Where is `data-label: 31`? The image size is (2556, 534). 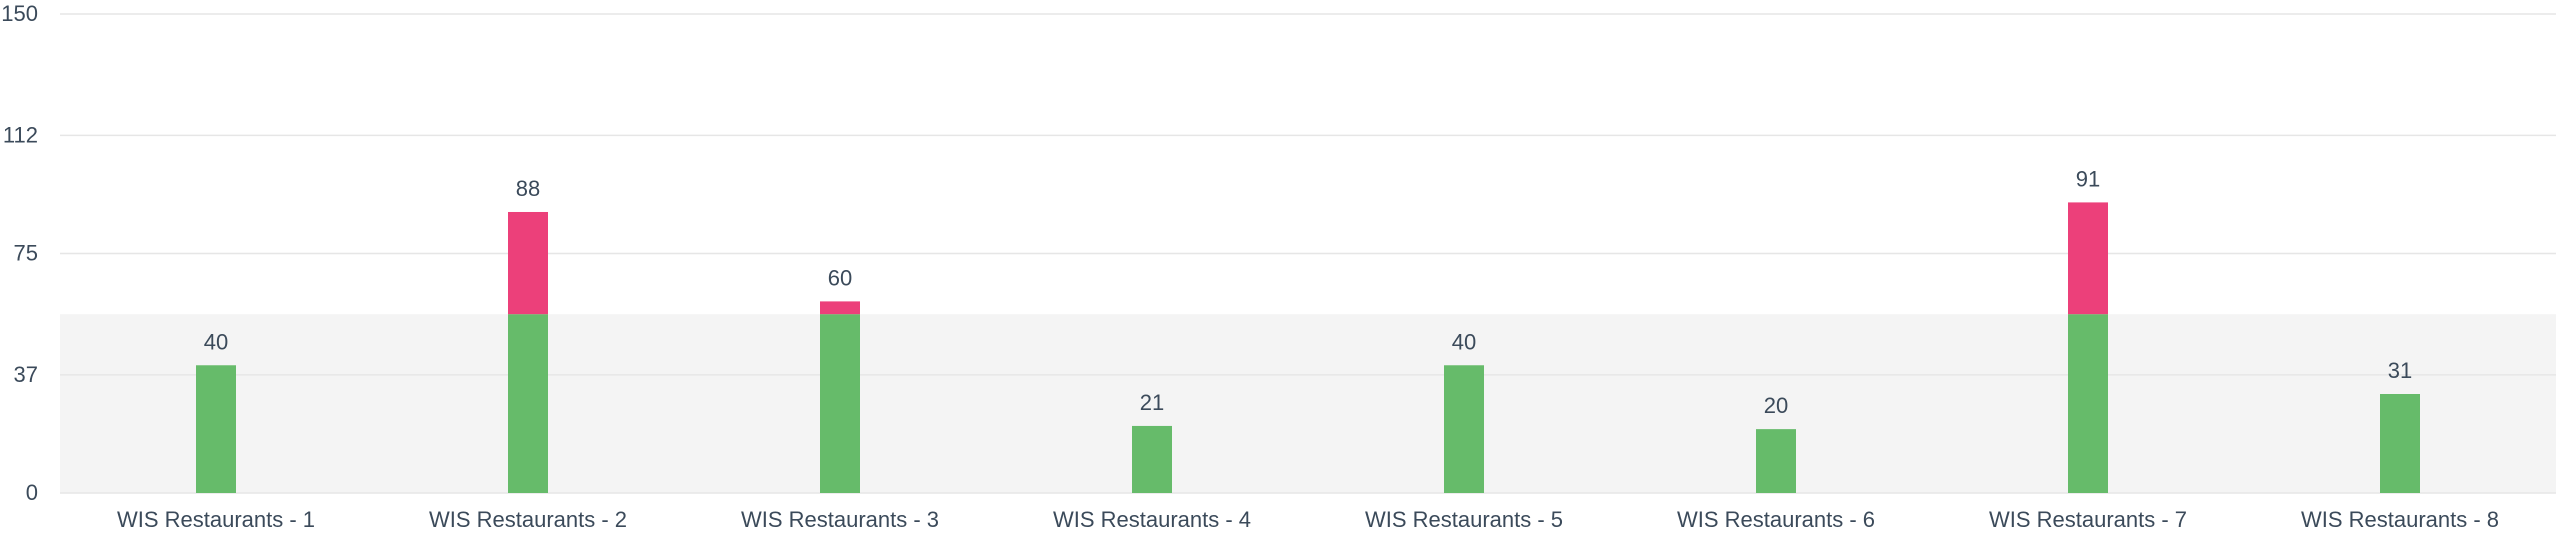 data-label: 31 is located at coordinates (2400, 370).